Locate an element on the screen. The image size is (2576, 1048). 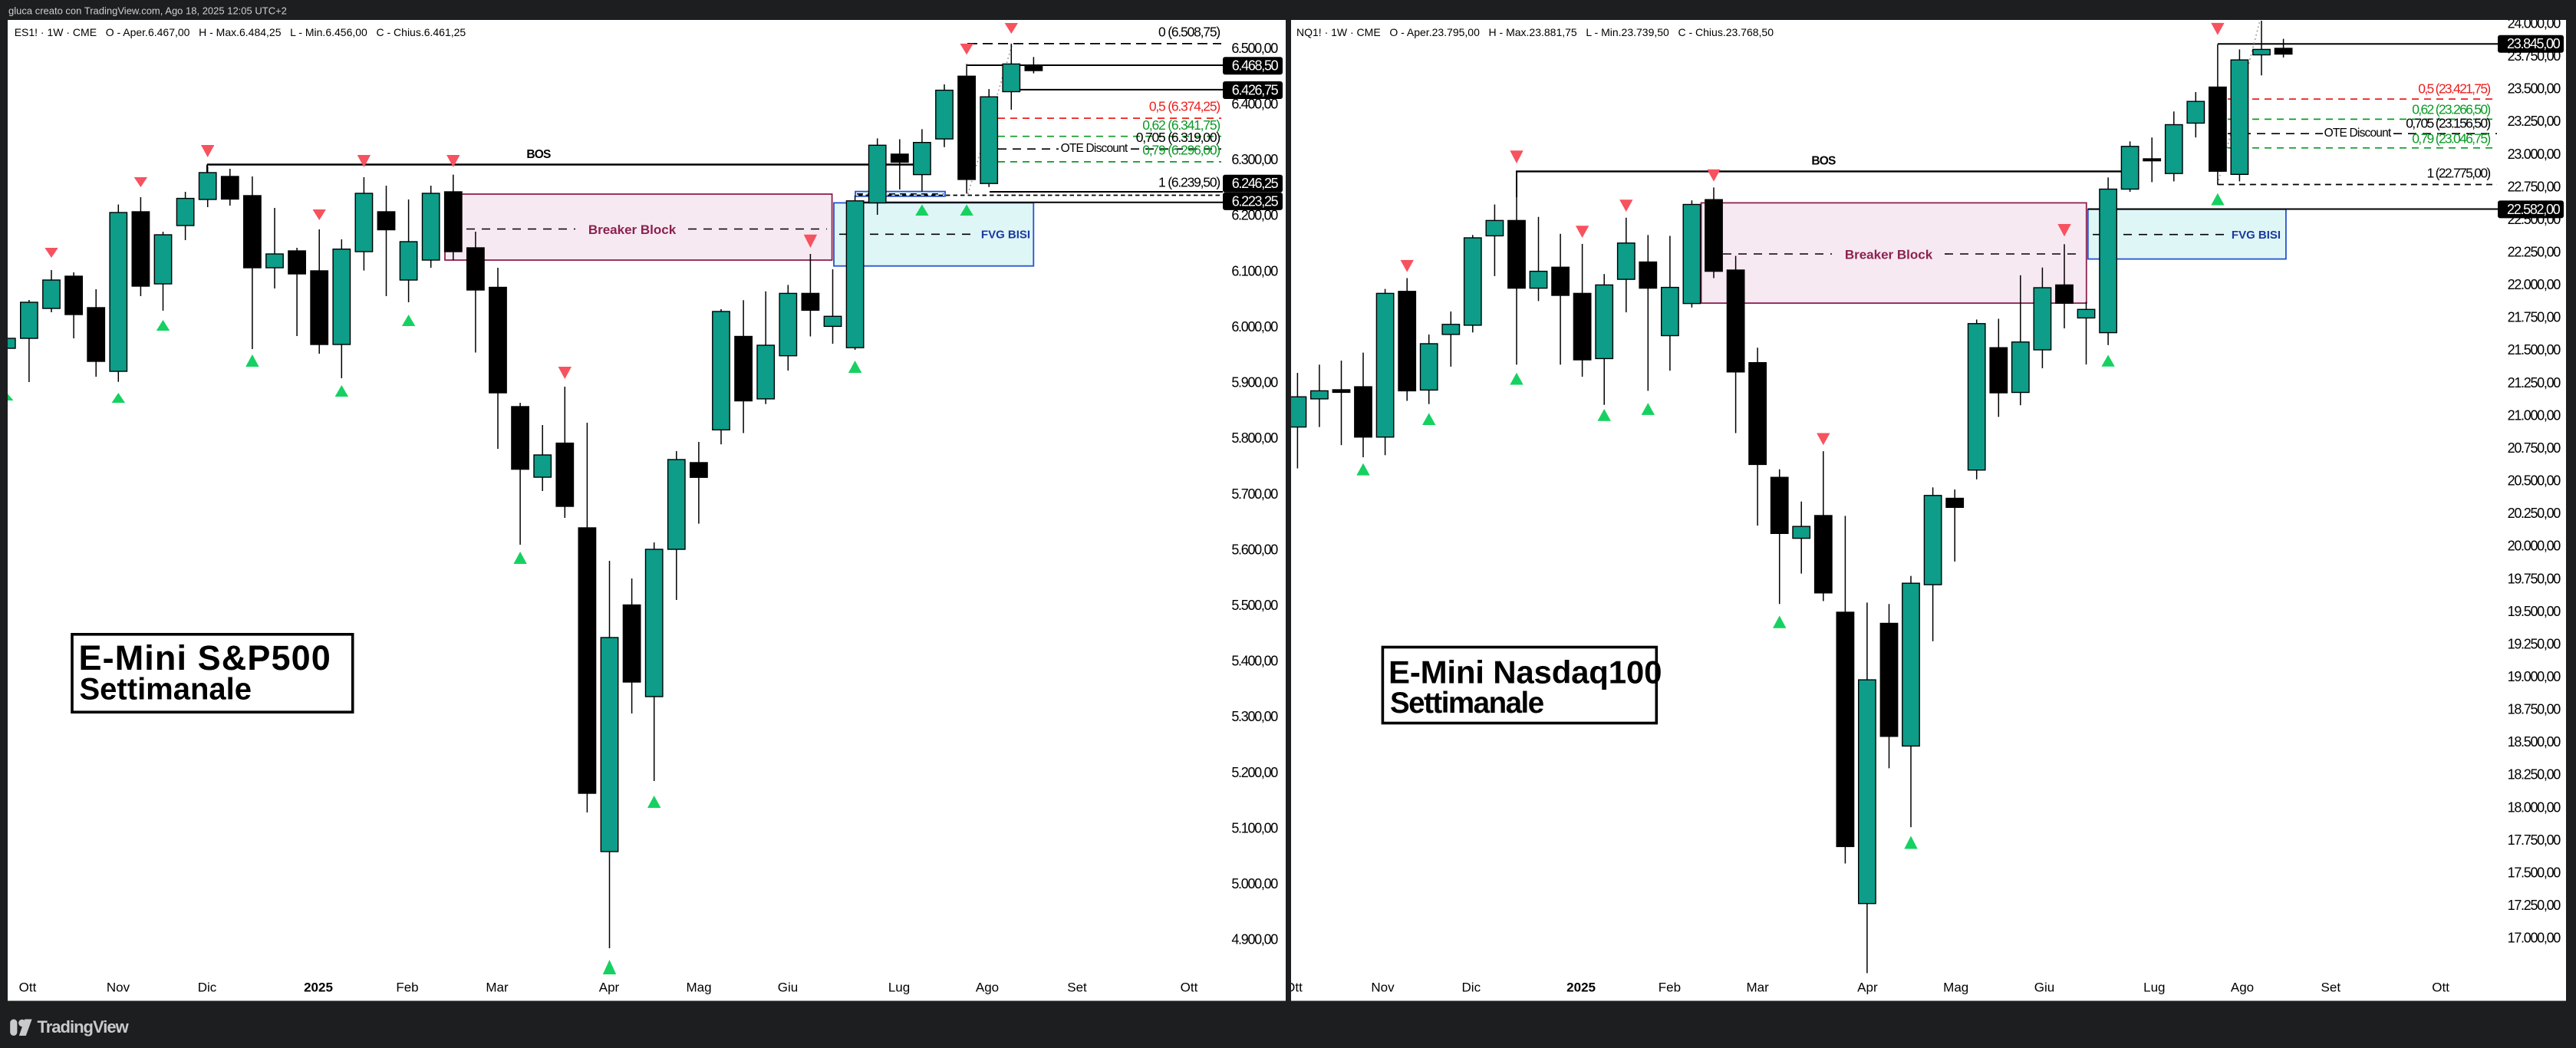
svg-text: 0,705 (6.319,00) is located at coordinates (1178, 137).